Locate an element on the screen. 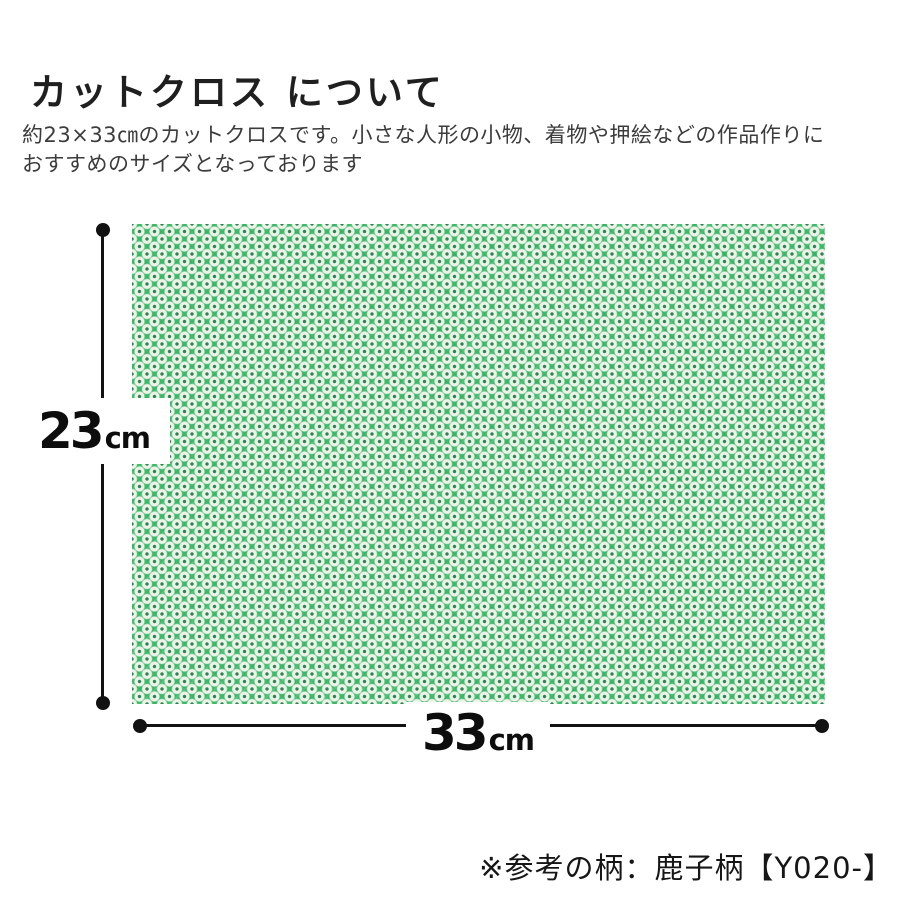 The image size is (901, 901). width-unit: cm is located at coordinates (511, 740).